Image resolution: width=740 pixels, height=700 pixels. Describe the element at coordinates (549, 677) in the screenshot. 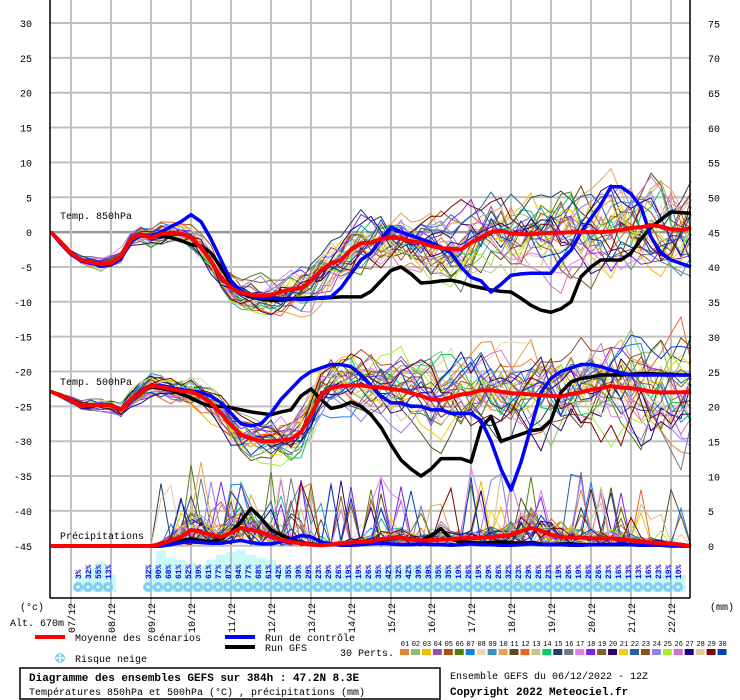

I see `run-label: Ensemble GEFS du 06/12/2022 - 12Z` at that location.